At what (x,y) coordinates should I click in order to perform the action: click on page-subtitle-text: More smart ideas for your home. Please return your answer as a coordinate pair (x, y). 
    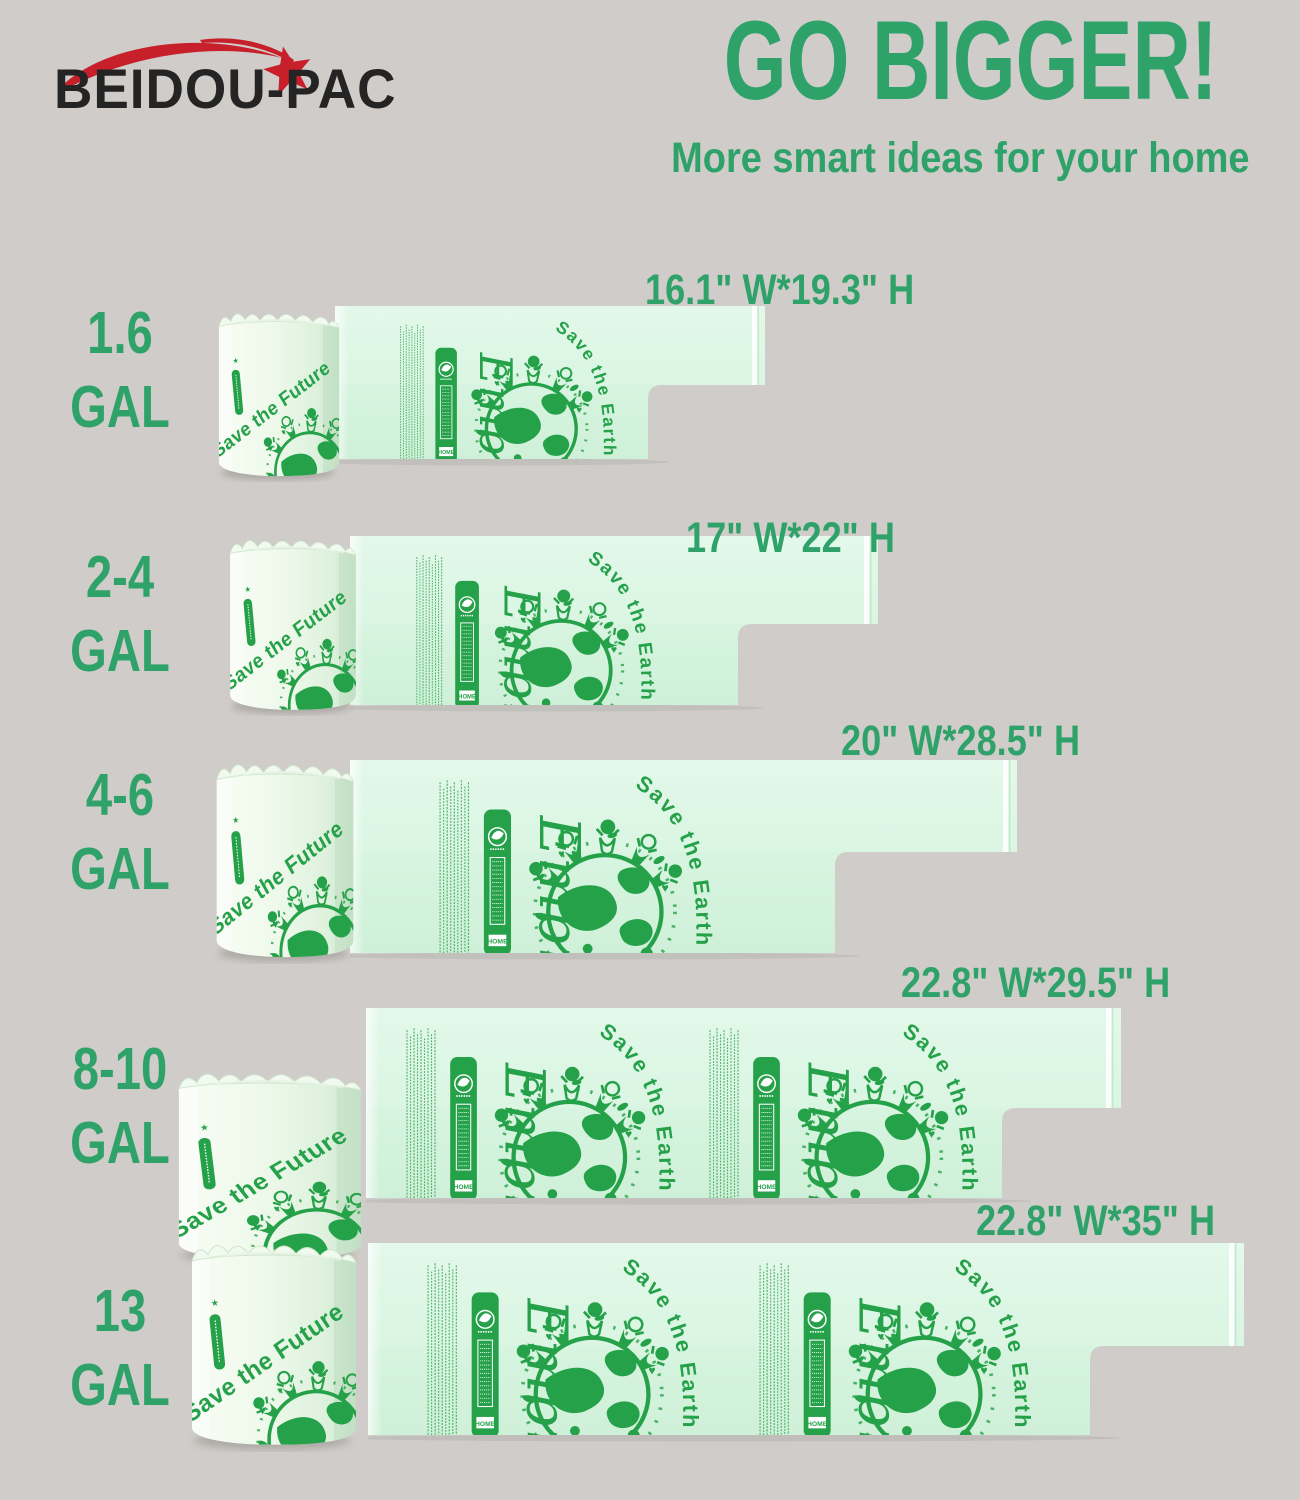
    Looking at the image, I should click on (960, 158).